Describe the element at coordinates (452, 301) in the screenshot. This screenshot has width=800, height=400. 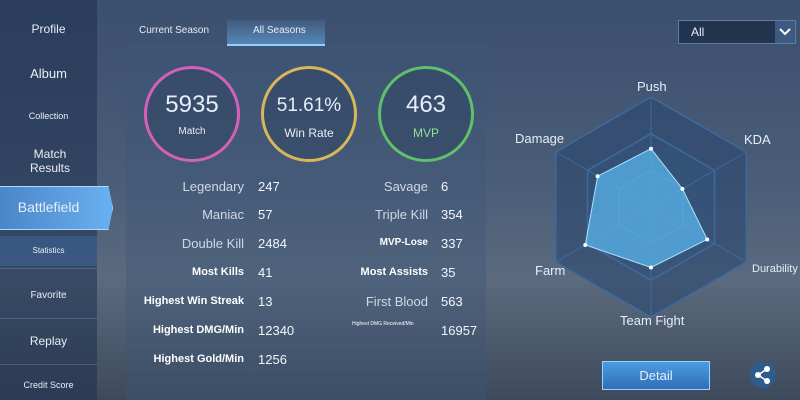
I see `stat-value: 563` at that location.